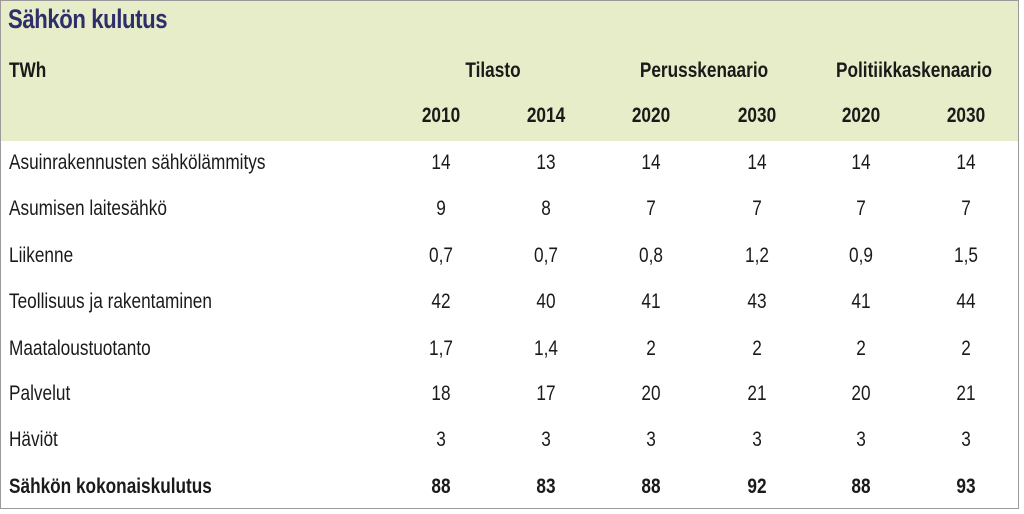 The image size is (1024, 514). I want to click on row-label: Maataloustuotanto, so click(80, 348).